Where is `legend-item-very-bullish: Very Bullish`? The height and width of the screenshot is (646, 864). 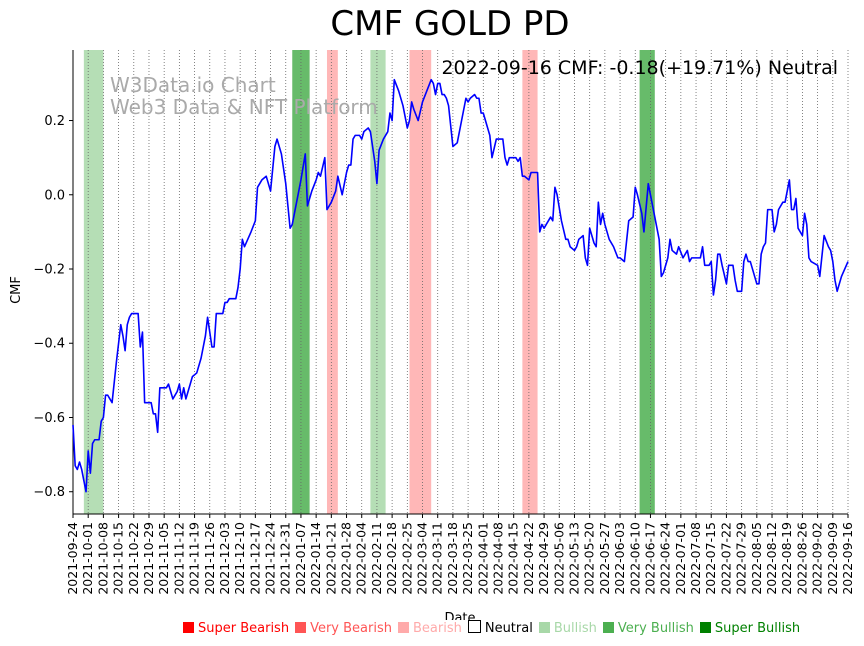
legend-item-very-bullish: Very Bullish is located at coordinates (648, 628).